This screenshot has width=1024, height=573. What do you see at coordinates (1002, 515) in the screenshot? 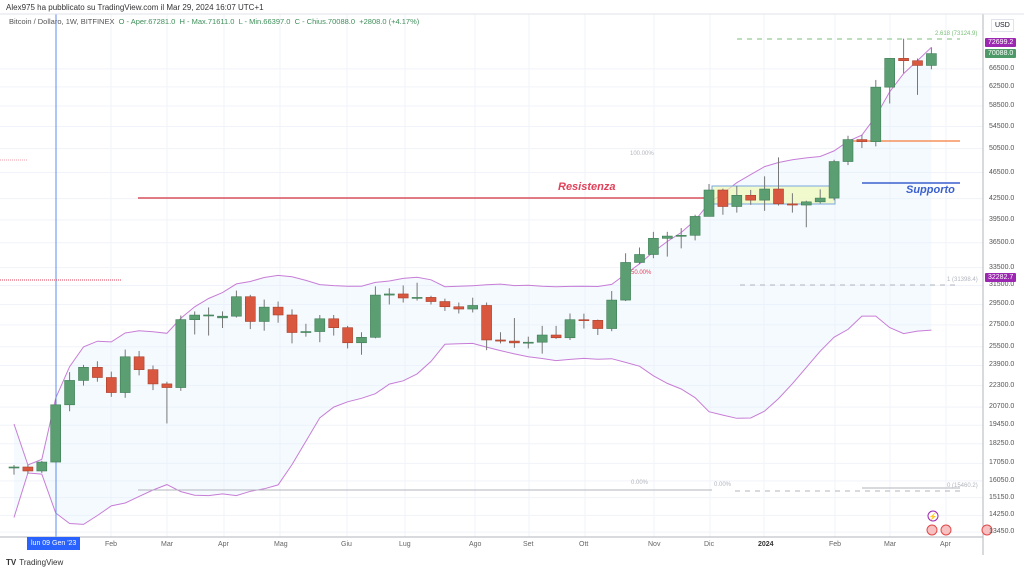
I see `price-axis-label: 14250.0` at bounding box center [1002, 515].